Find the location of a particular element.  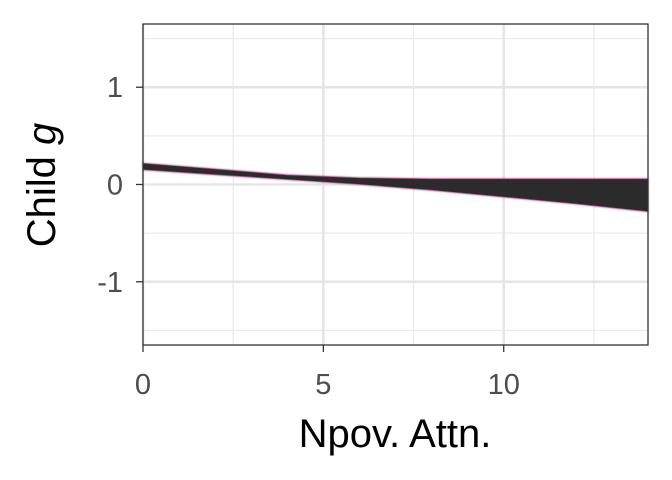

x-tick-label: 0 is located at coordinates (143, 385).